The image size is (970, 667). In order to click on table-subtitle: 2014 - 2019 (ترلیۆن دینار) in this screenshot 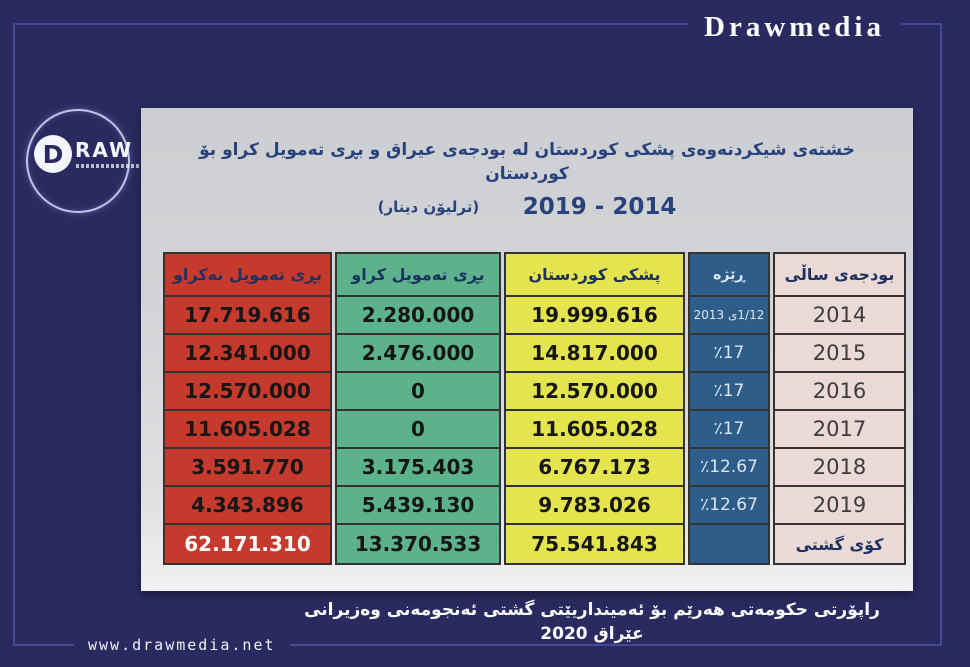, I will do `click(527, 207)`.